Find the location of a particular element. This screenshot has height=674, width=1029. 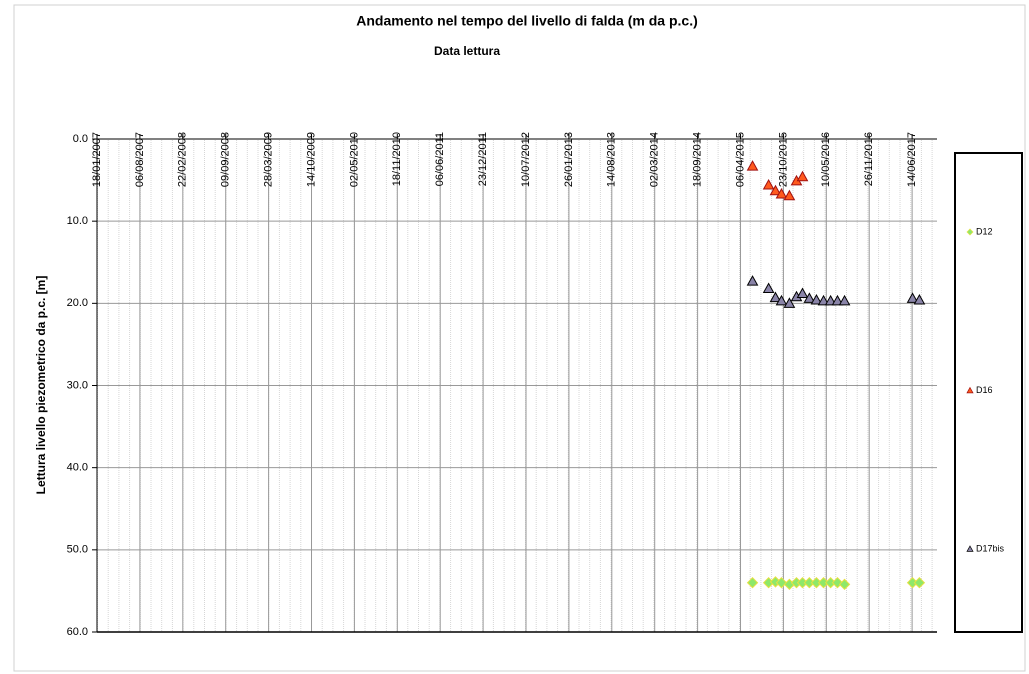

x-tick-label: 23/12/2011 is located at coordinates (483, 159).